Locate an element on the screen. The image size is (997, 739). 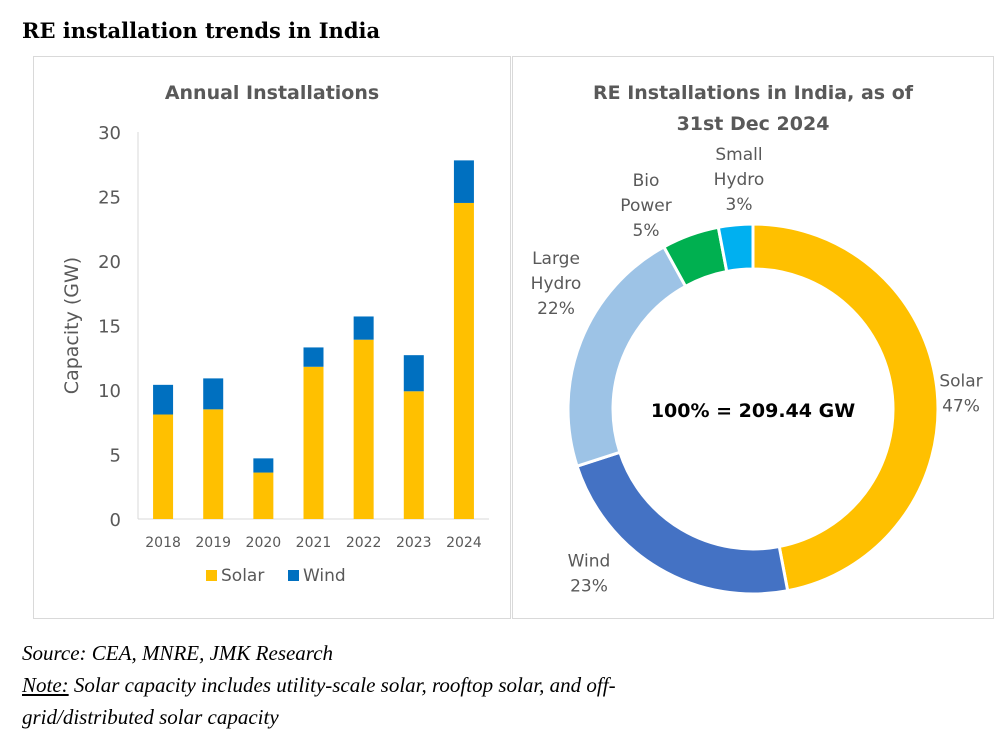
bar-wind-2018 is located at coordinates (163, 399).